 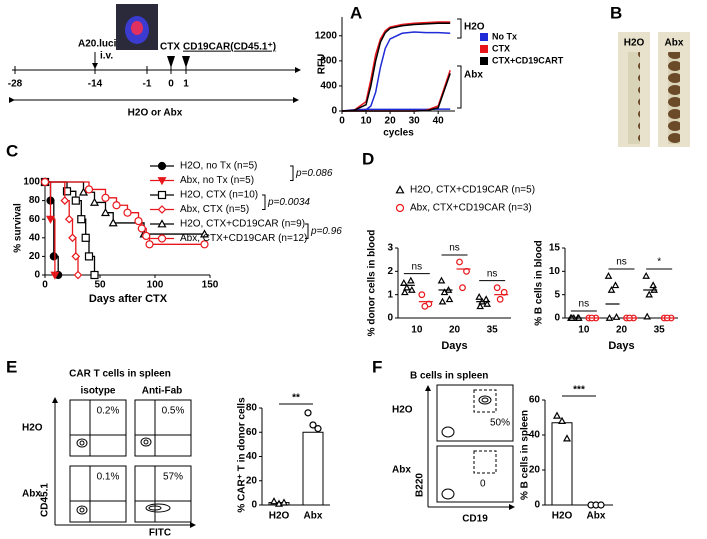 I want to click on legend-label: H2O, CTX+CD19CAR (n=9), so click(x=242, y=224).